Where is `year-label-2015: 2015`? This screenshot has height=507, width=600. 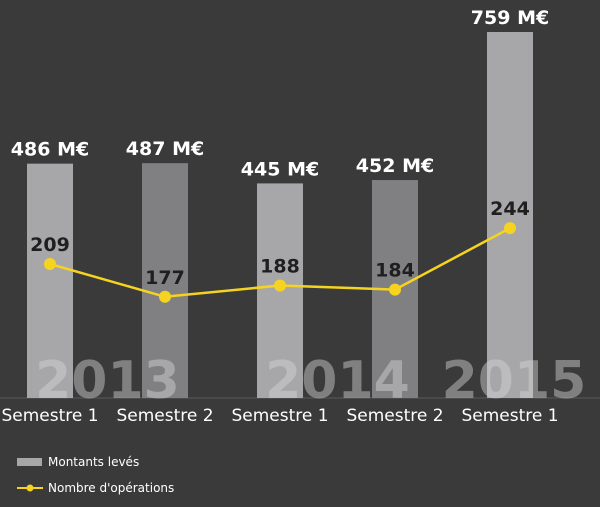 year-label-2015: 2015 is located at coordinates (514, 381).